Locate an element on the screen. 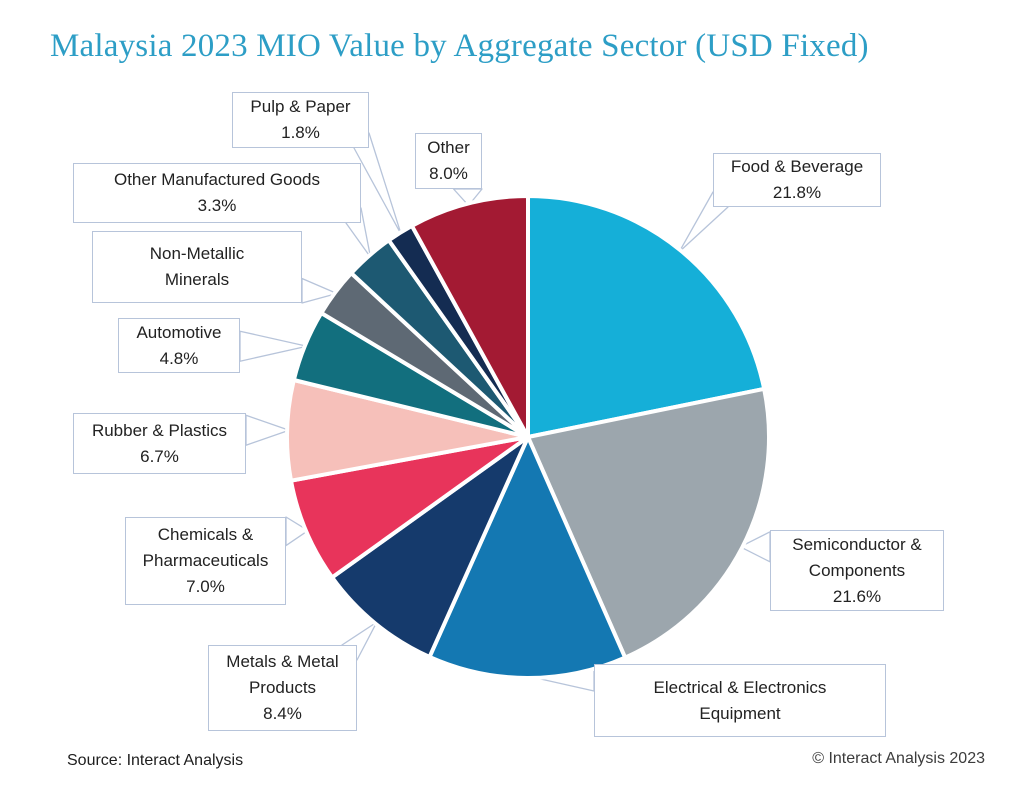  pie-slice-metals-metal-products is located at coordinates (430, 547).